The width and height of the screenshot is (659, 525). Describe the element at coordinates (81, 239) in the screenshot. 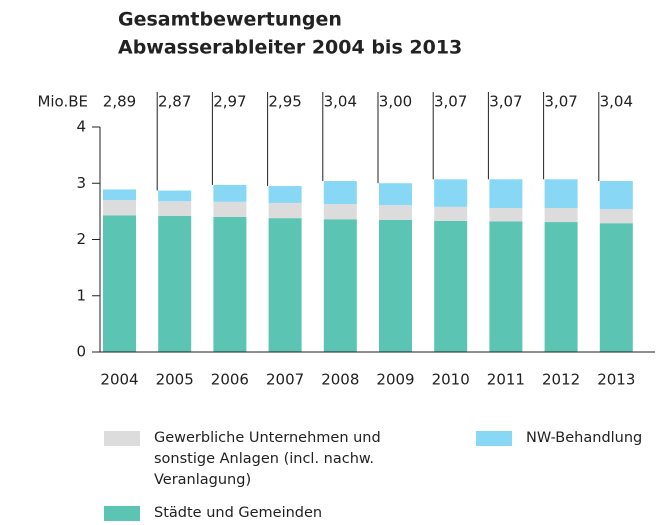

I see `y-tick-label: 2` at that location.